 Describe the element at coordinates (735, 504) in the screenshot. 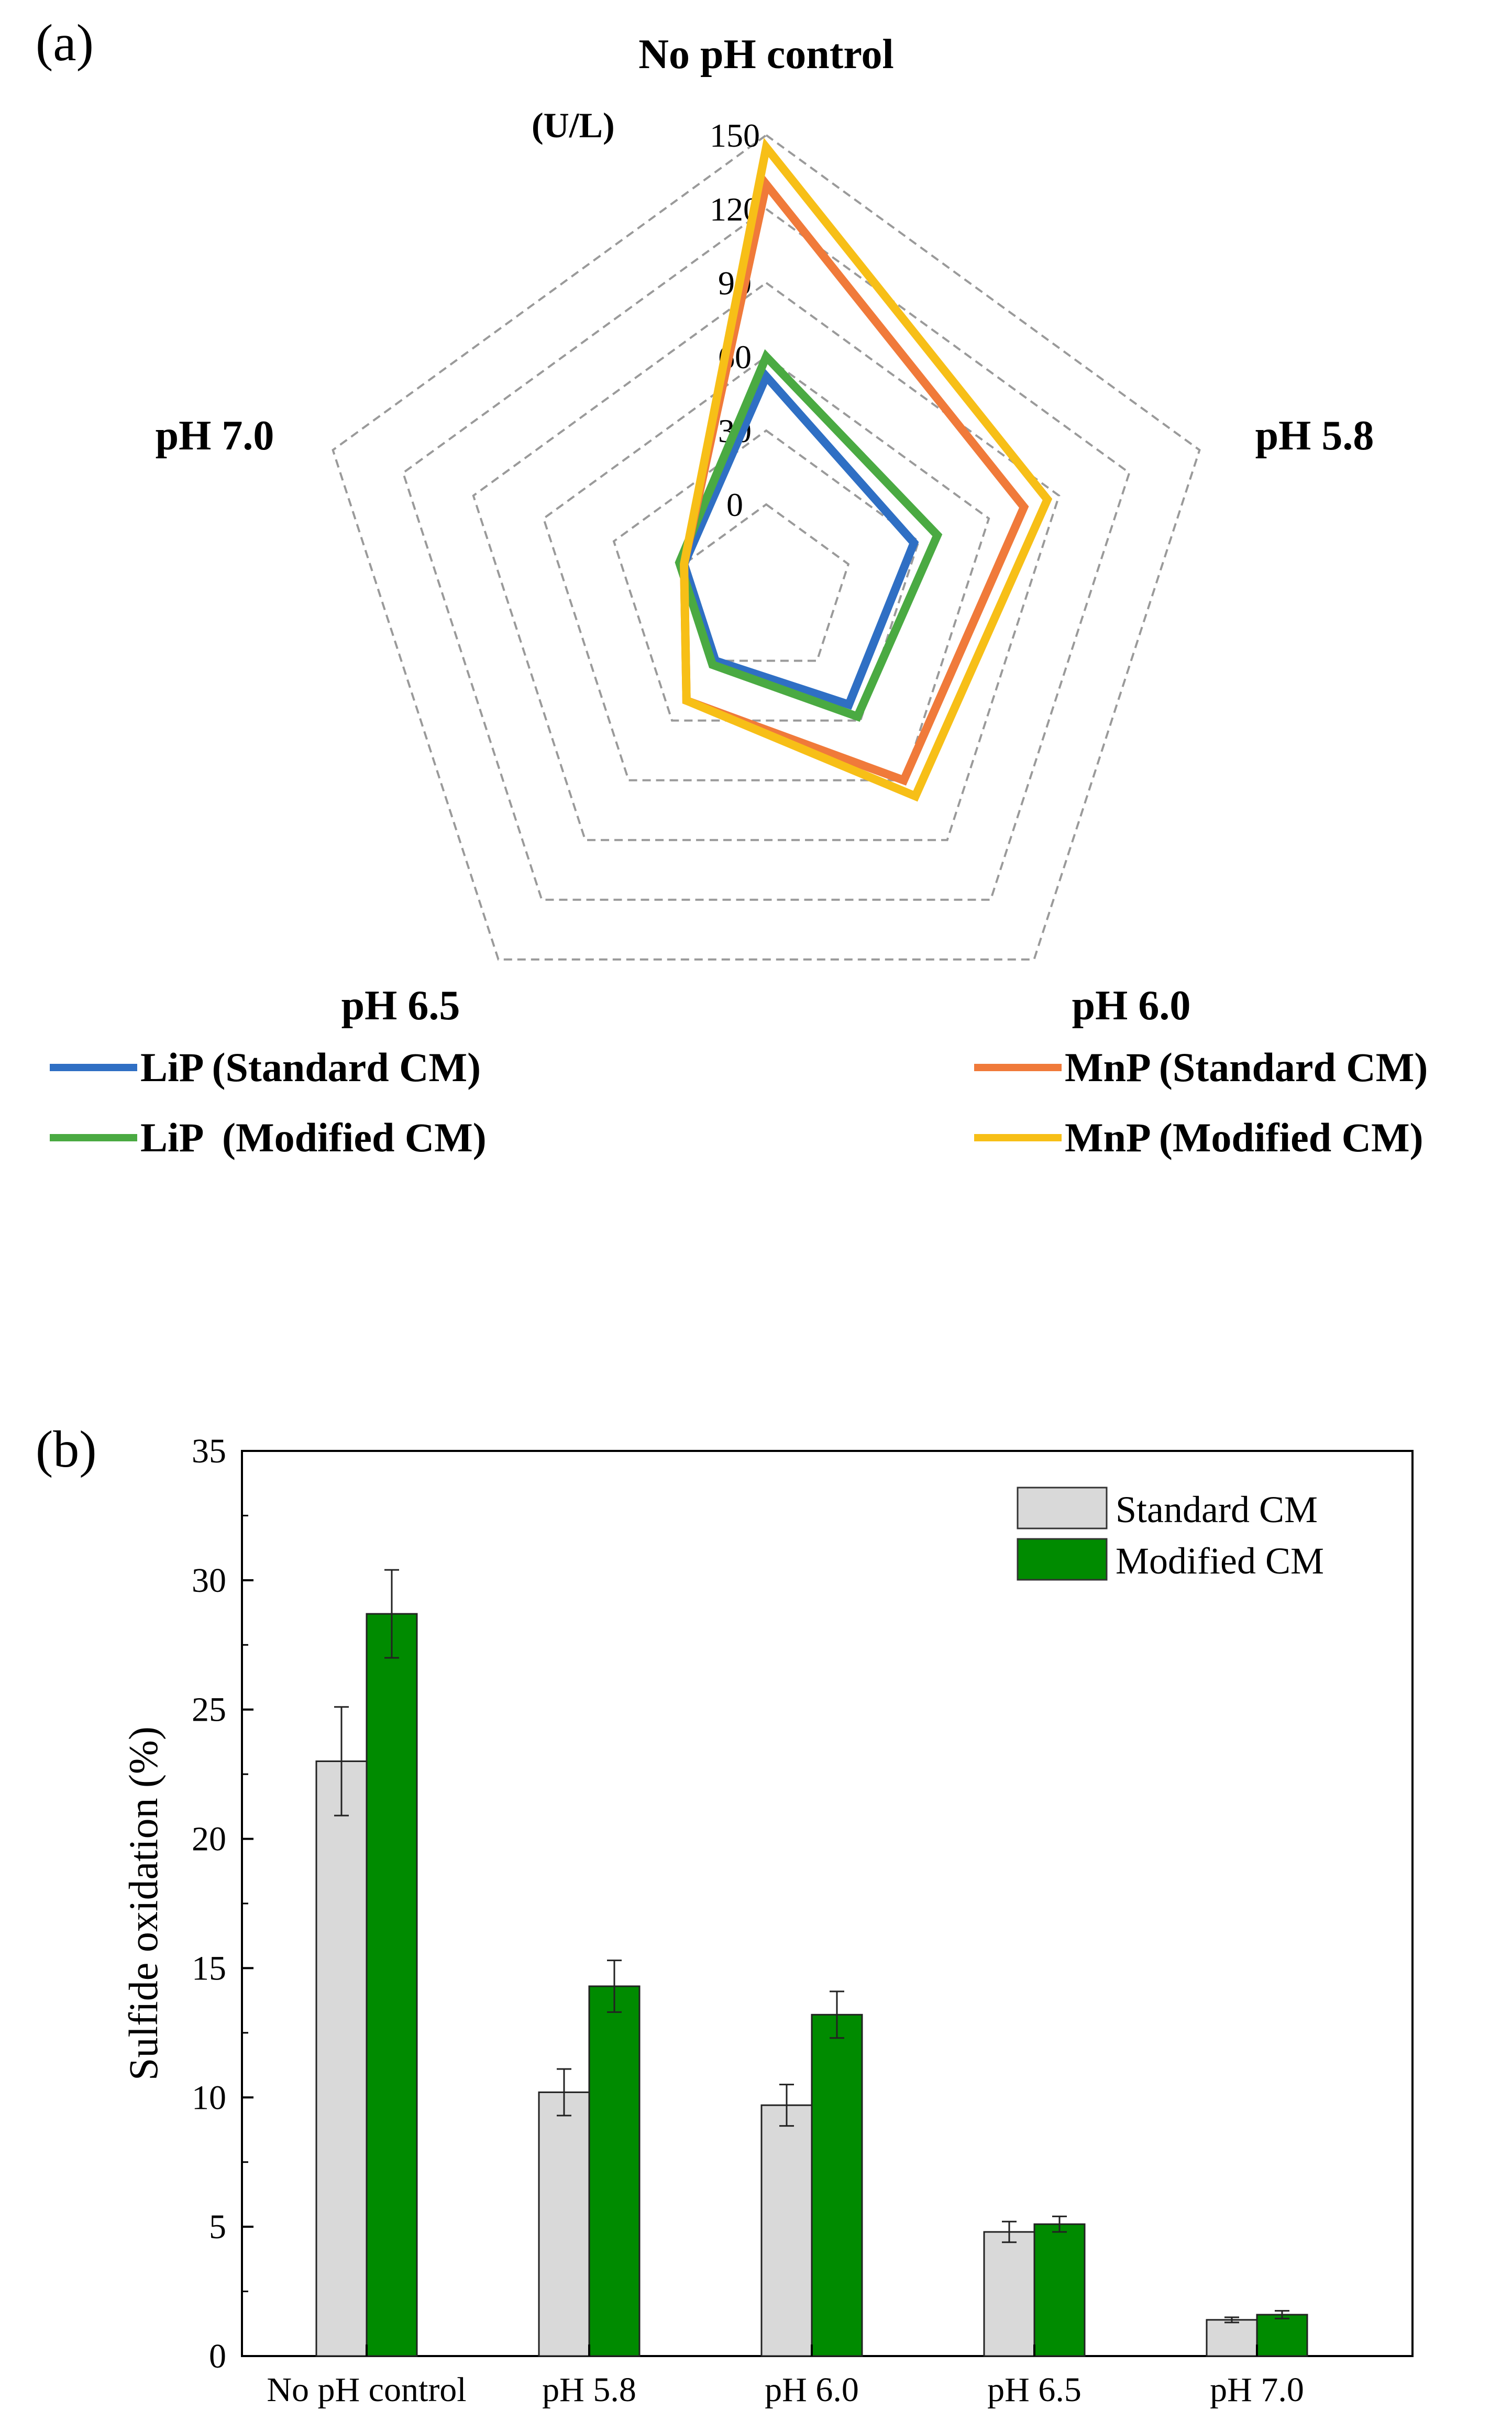

I see `radar-tick-label-0: 0` at that location.